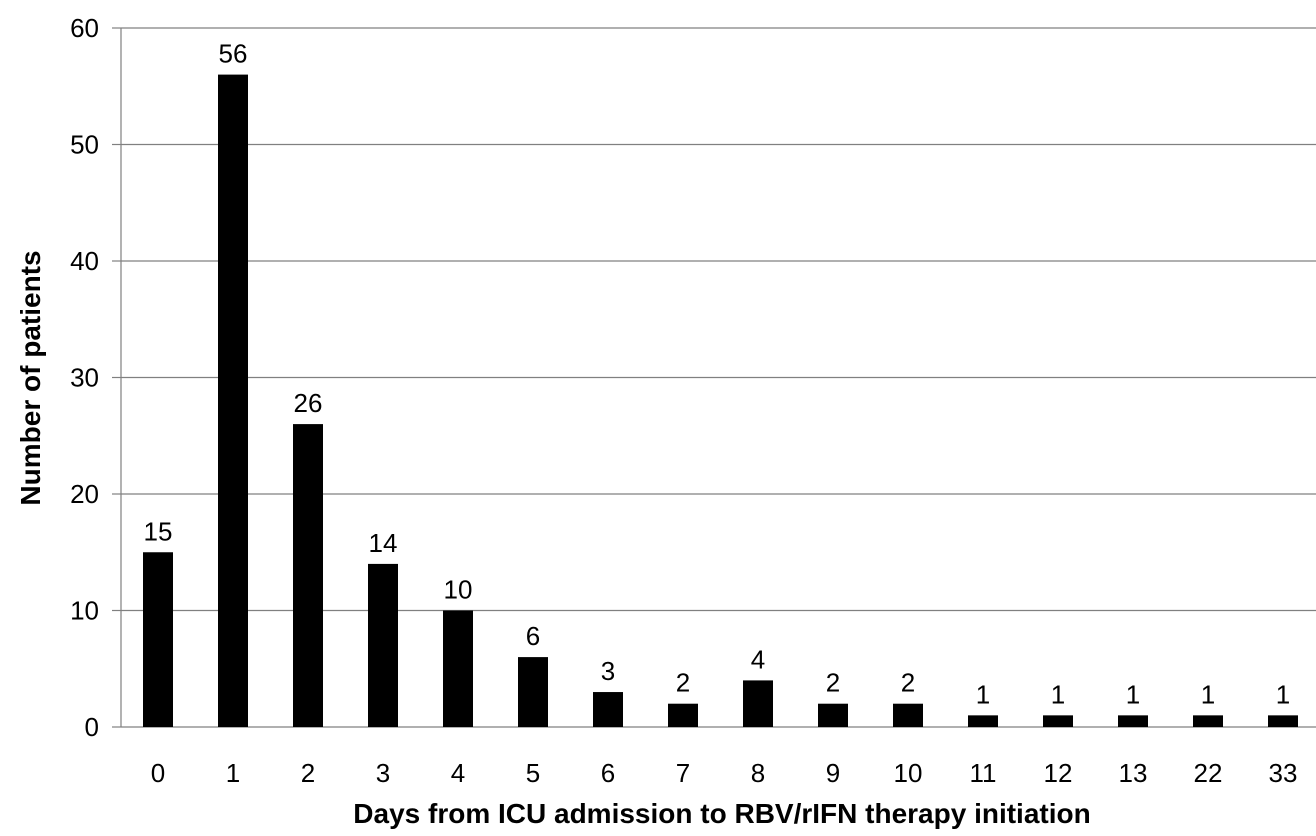  Describe the element at coordinates (533, 636) in the screenshot. I see `data-label: 6` at that location.